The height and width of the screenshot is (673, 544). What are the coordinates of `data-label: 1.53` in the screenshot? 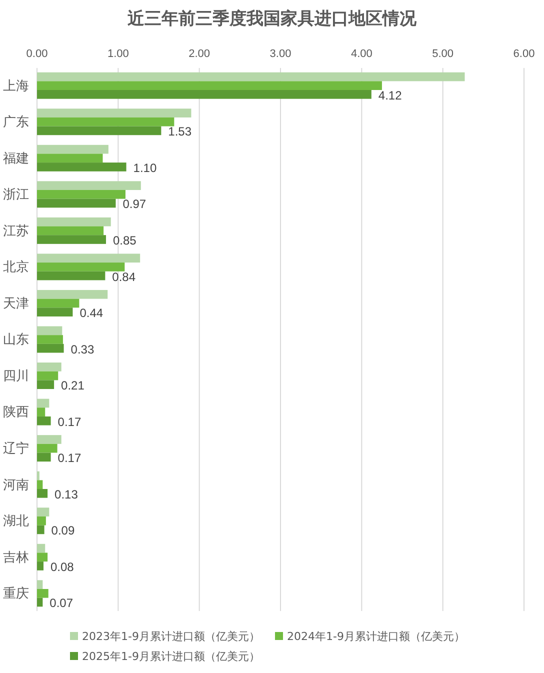 It's located at (180, 131).